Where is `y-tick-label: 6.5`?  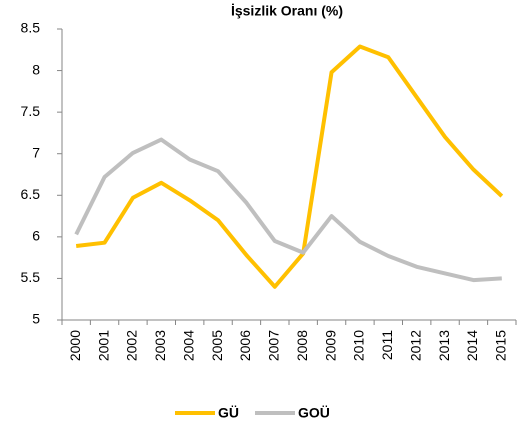 y-tick-label: 6.5 is located at coordinates (31, 194).